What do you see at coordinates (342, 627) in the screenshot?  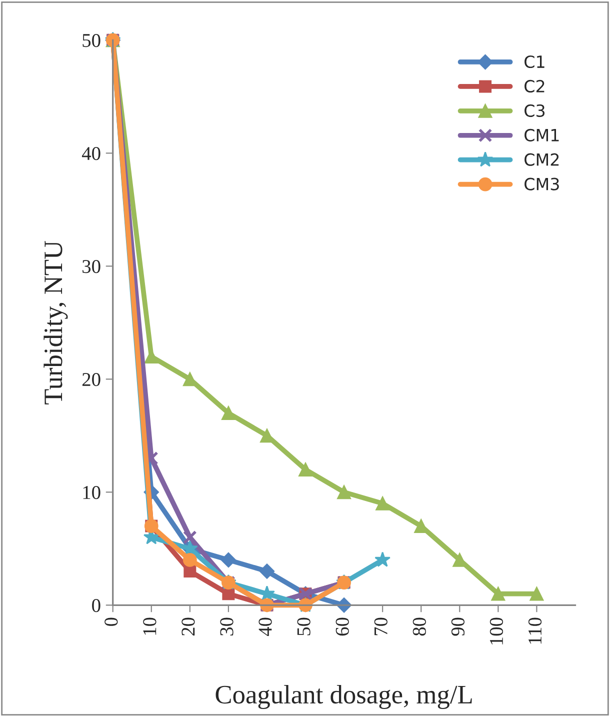 I see `x-tick-label: 60` at bounding box center [342, 627].